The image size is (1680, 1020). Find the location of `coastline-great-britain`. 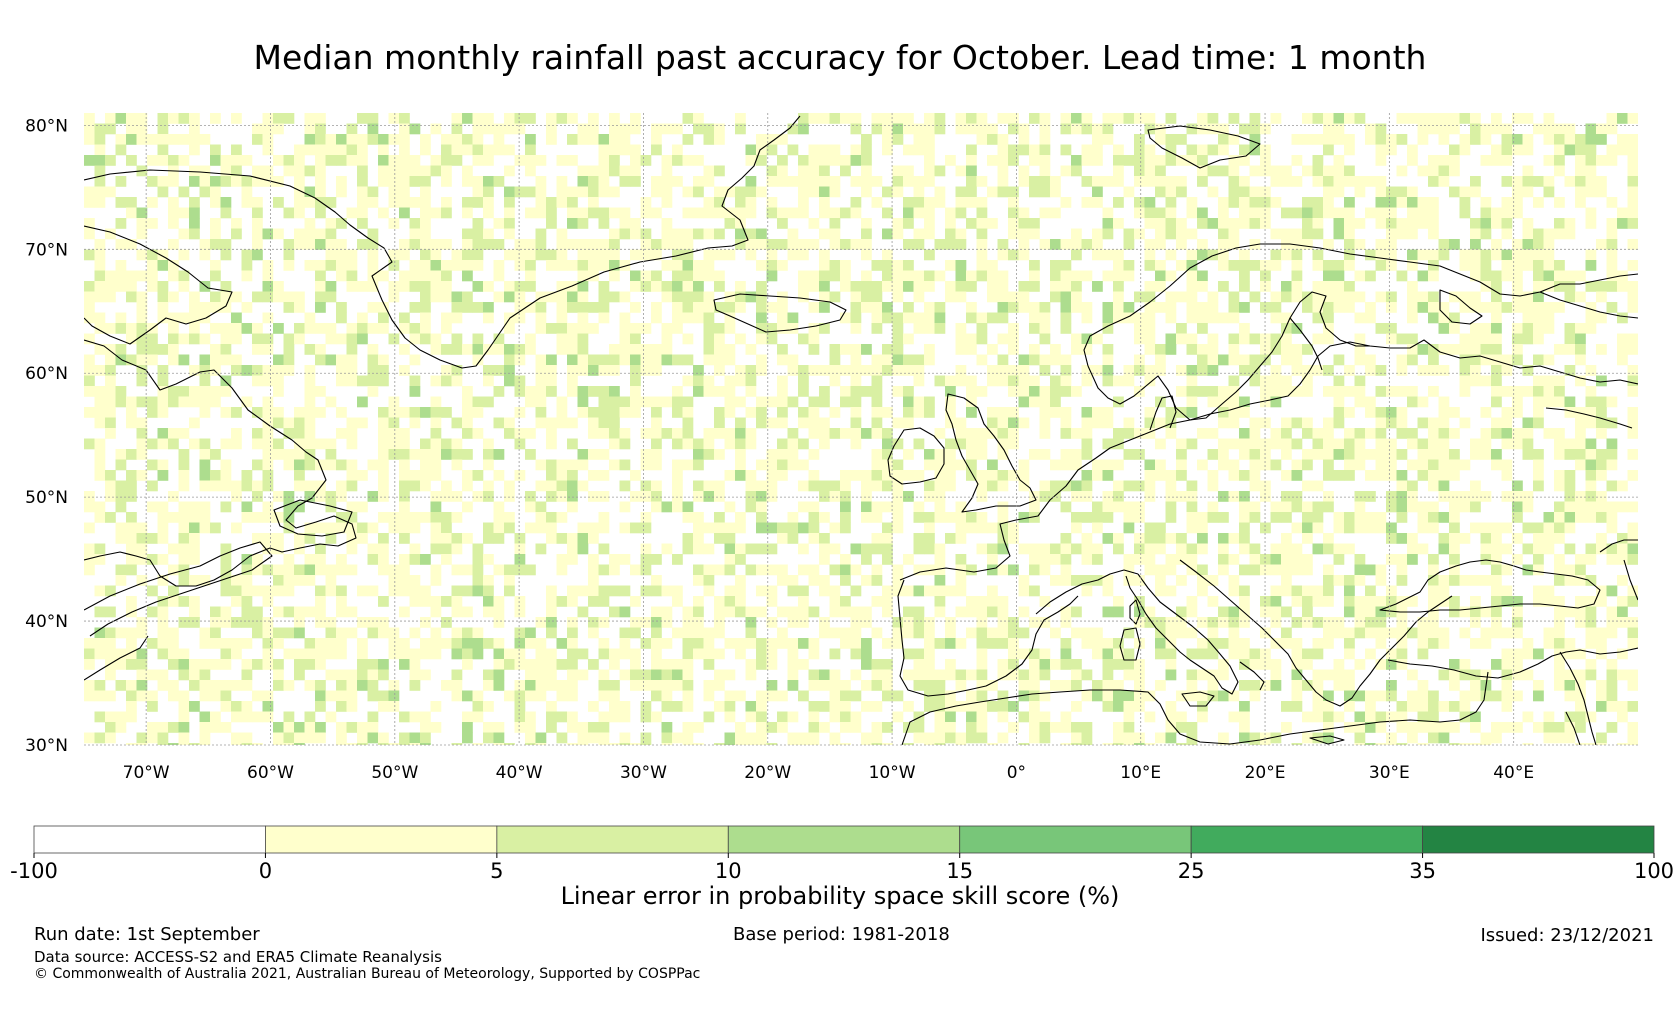

coastline-great-britain is located at coordinates (991, 453).